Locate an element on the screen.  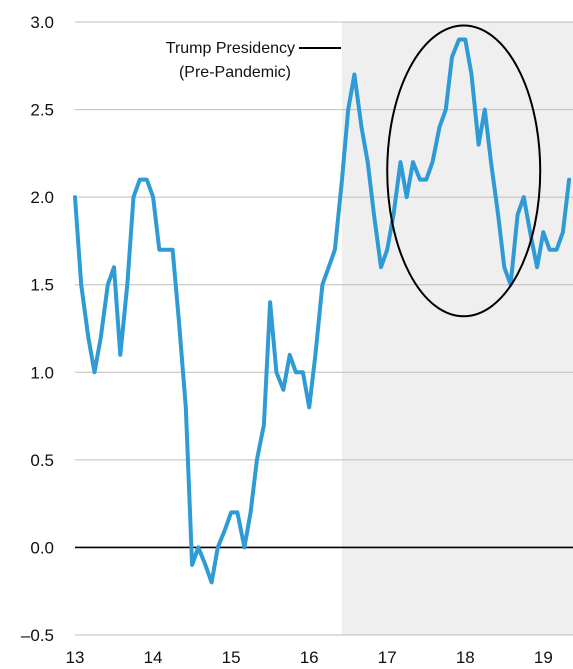
x-tick-label: 13 is located at coordinates (75, 657).